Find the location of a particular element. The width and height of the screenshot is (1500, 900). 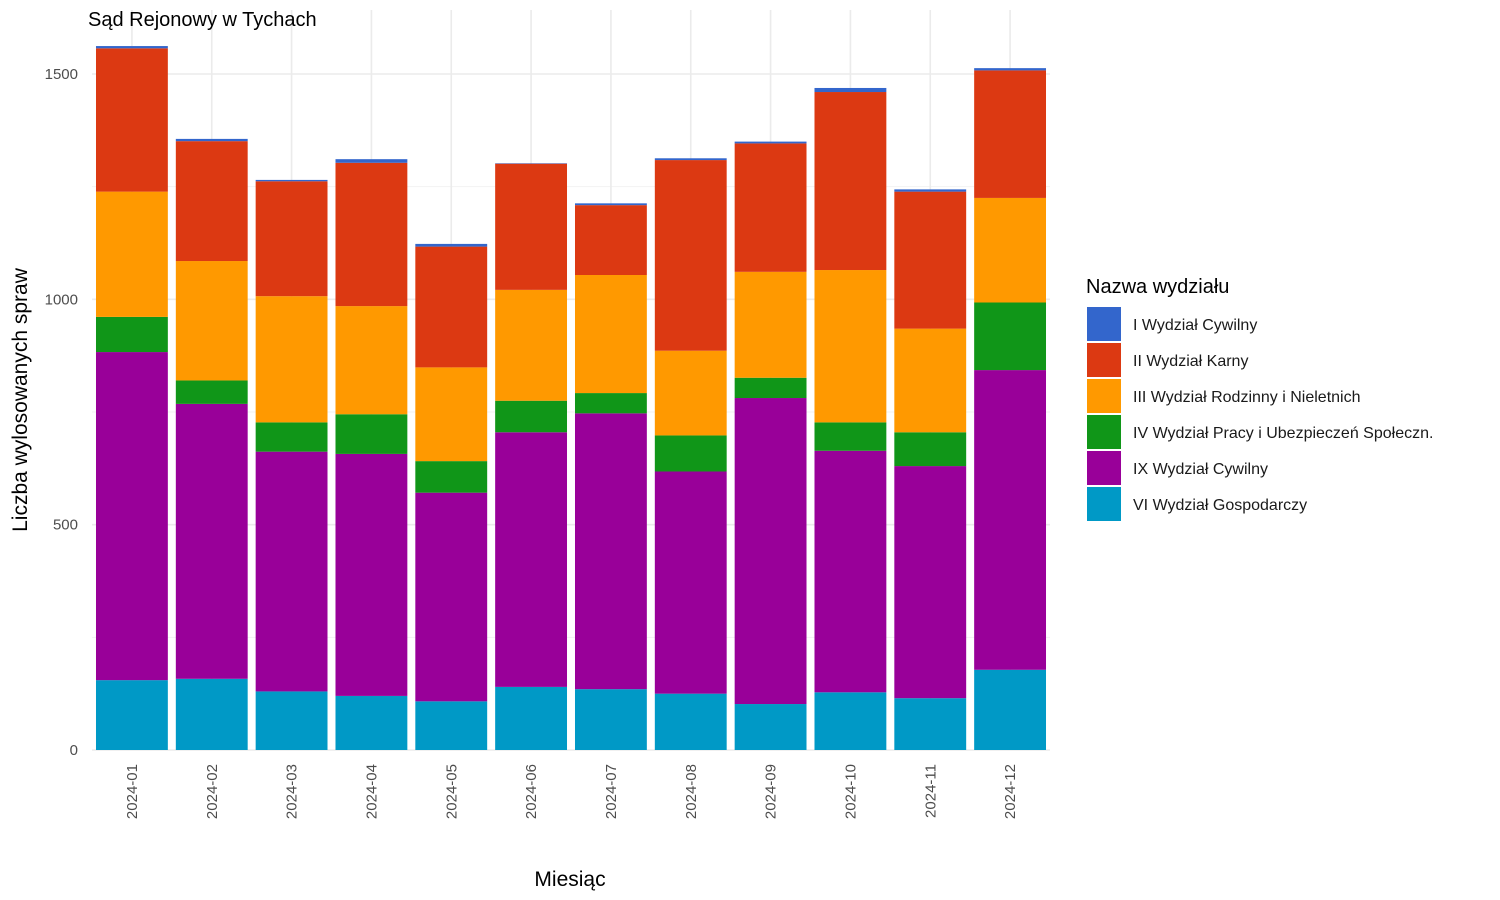

chart-title: Sąd Rejonowy w Tychach is located at coordinates (202, 20).